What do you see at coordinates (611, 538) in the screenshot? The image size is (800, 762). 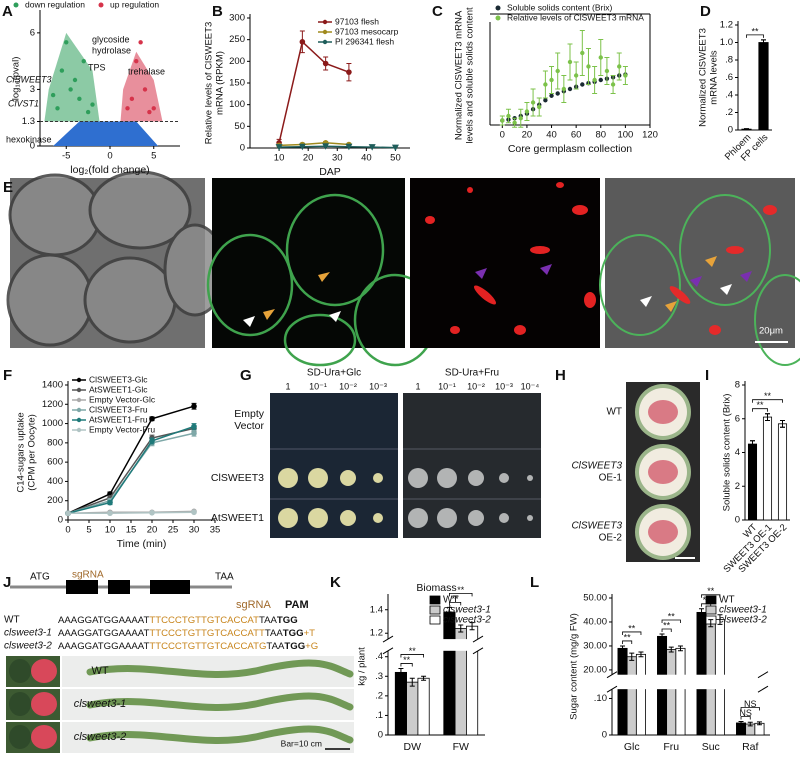 I see `fruit-label: OE-2` at bounding box center [611, 538].